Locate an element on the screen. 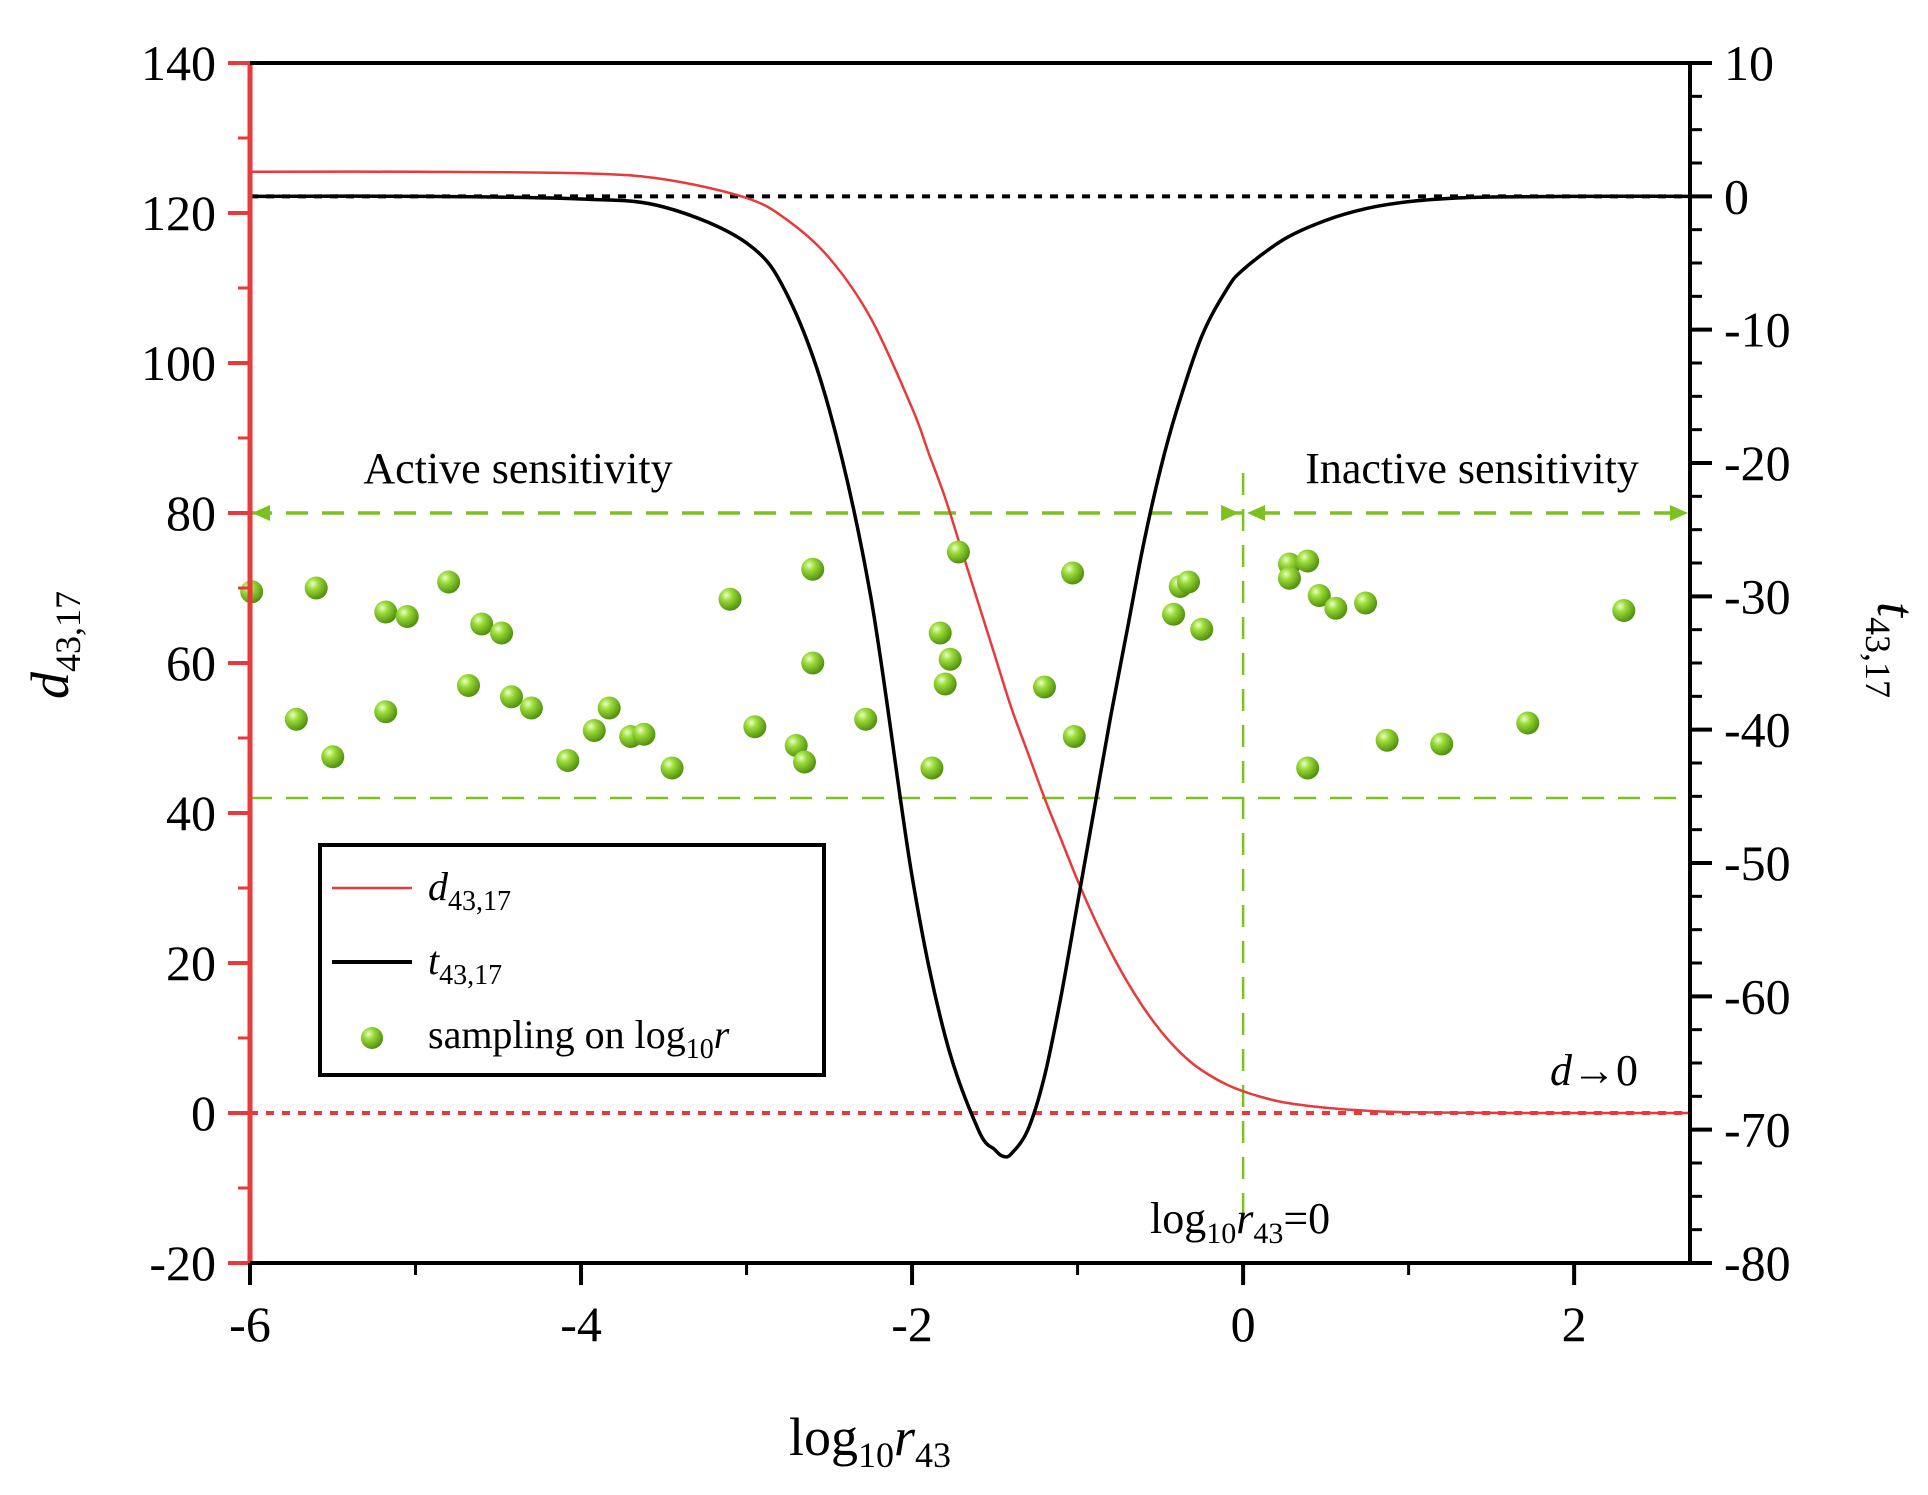 The image size is (1928, 1495). arrow-right-active is located at coordinates (1230, 513).